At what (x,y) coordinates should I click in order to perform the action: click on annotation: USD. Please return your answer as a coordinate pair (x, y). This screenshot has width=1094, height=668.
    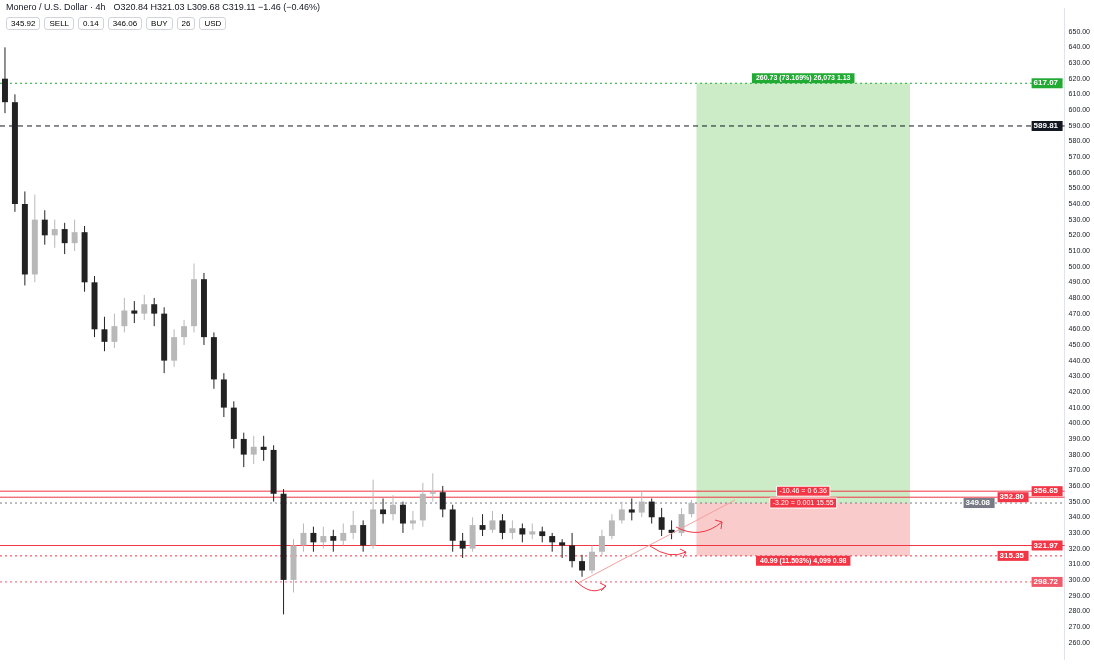
    Looking at the image, I should click on (213, 23).